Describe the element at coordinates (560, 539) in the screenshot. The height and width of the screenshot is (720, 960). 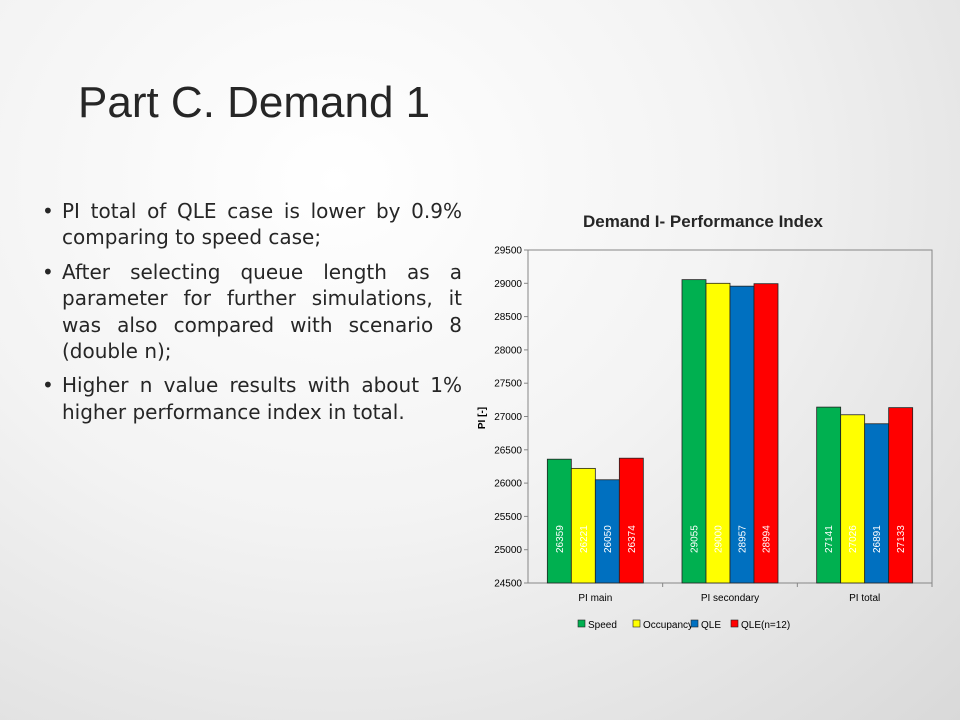
I see `data-label: 26359` at that location.